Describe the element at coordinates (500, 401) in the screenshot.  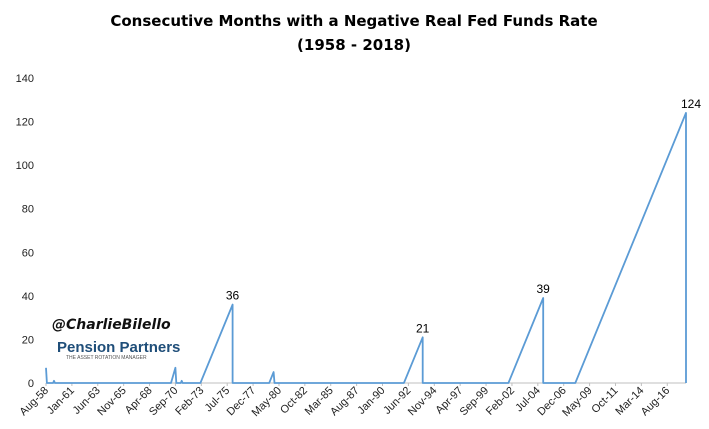
I see `x-tick-label: Feb-02` at that location.